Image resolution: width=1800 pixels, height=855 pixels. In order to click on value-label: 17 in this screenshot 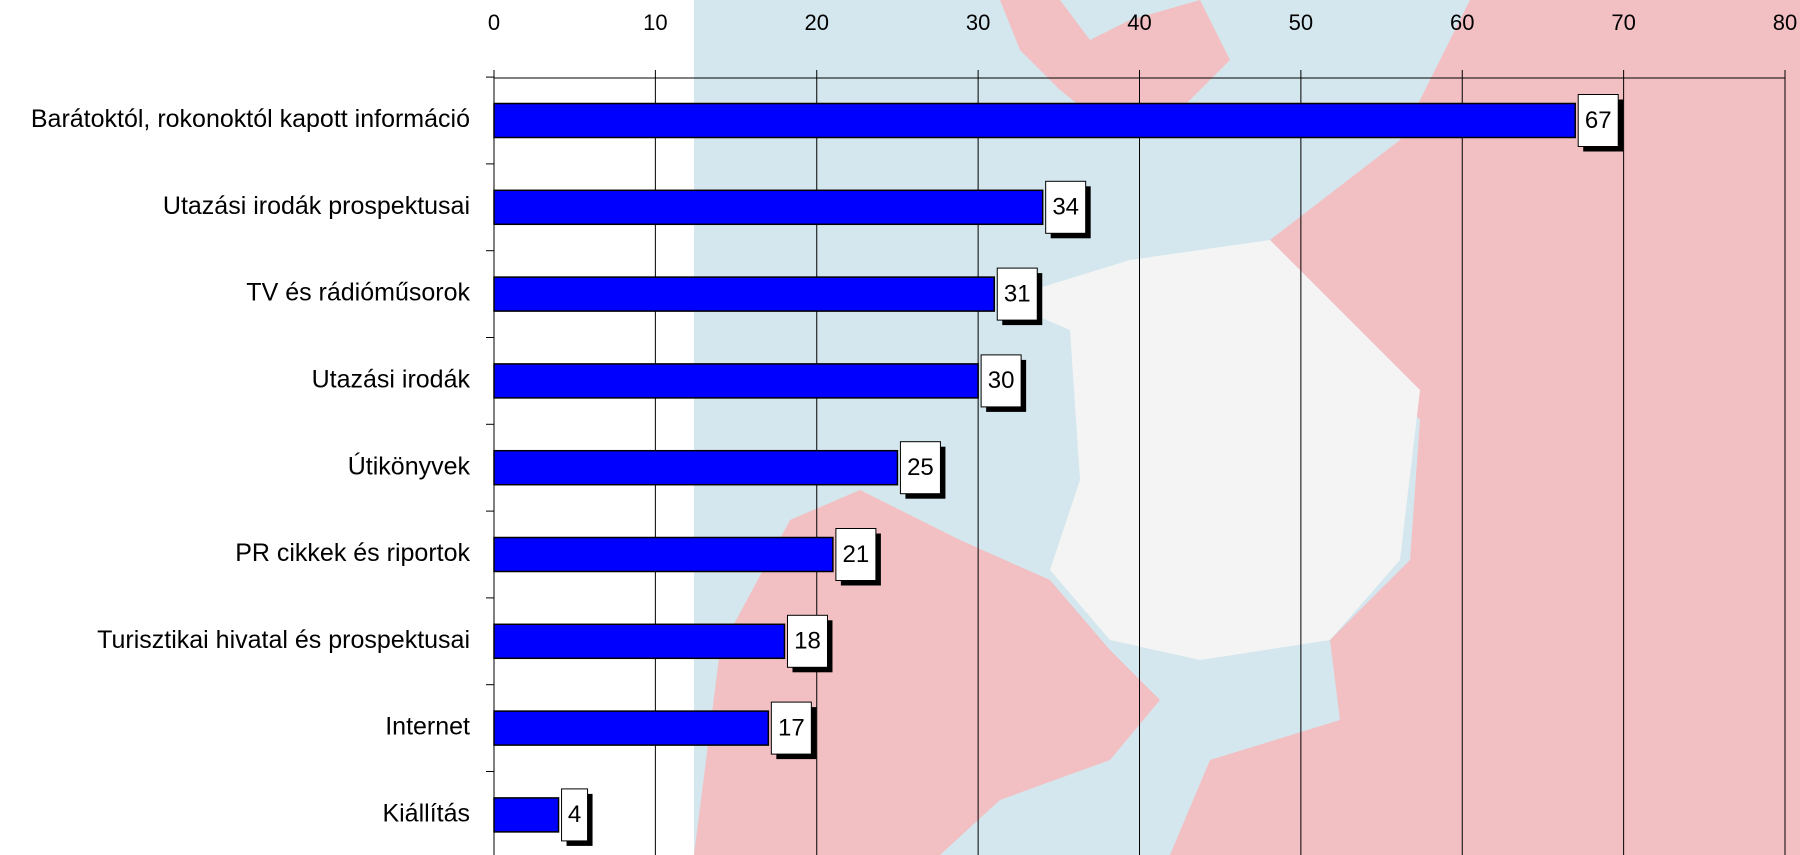, I will do `click(791, 727)`.